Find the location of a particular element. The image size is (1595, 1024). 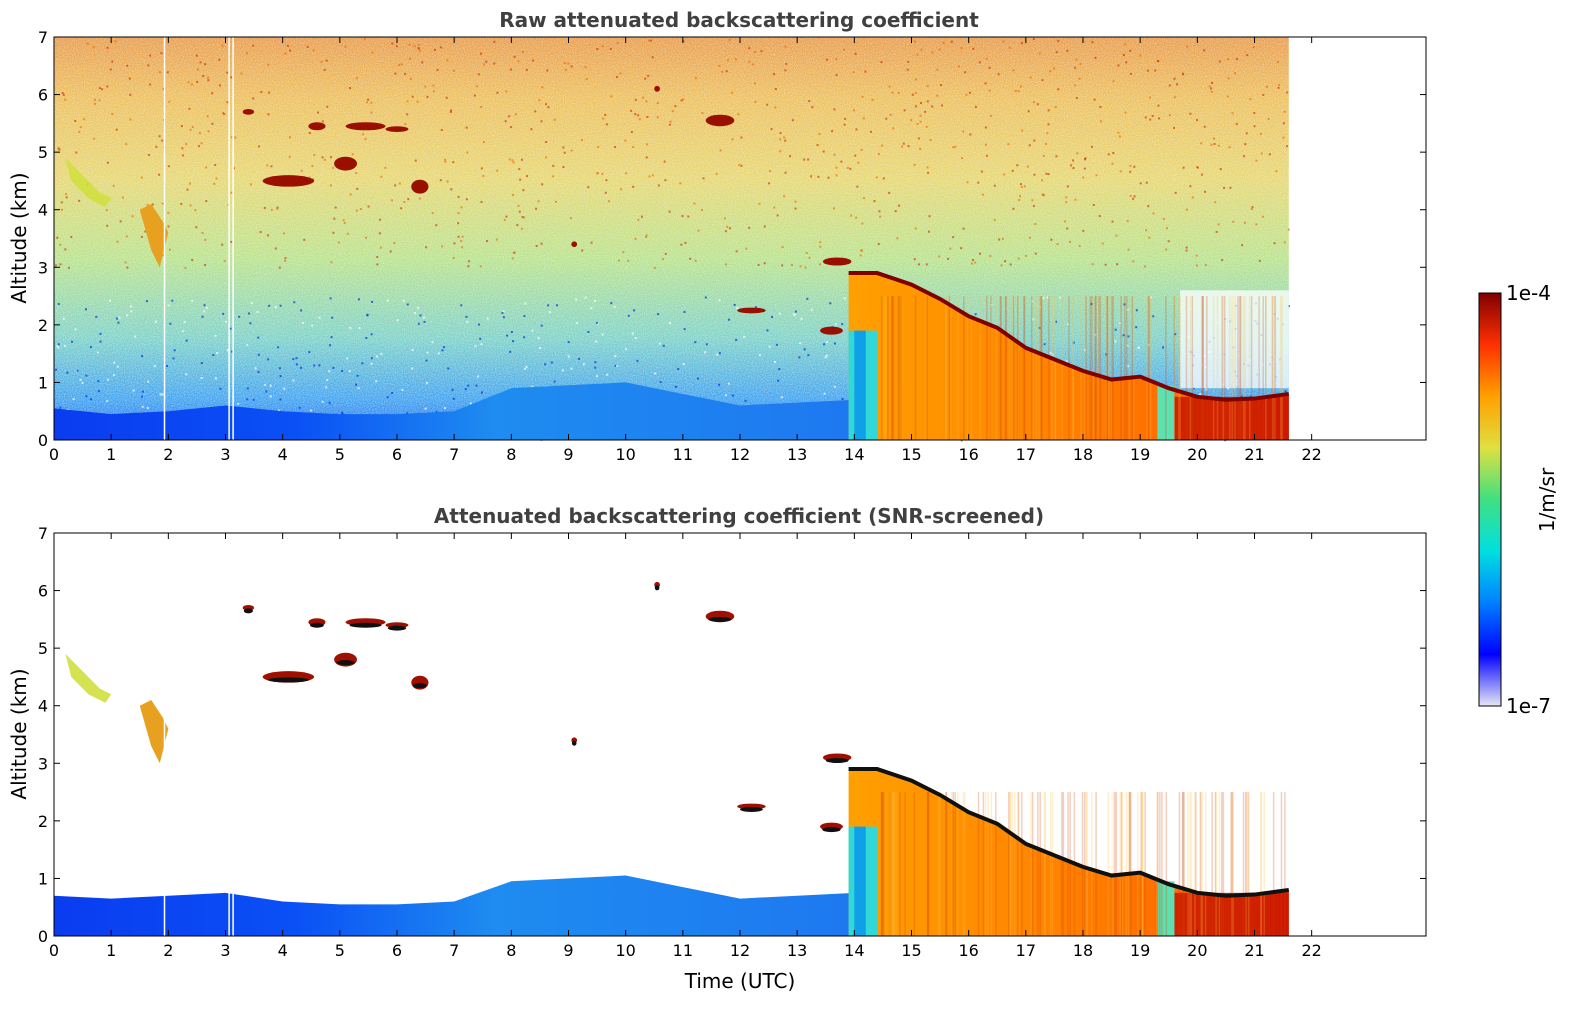

x-tick-label: 7 is located at coordinates (454, 454).